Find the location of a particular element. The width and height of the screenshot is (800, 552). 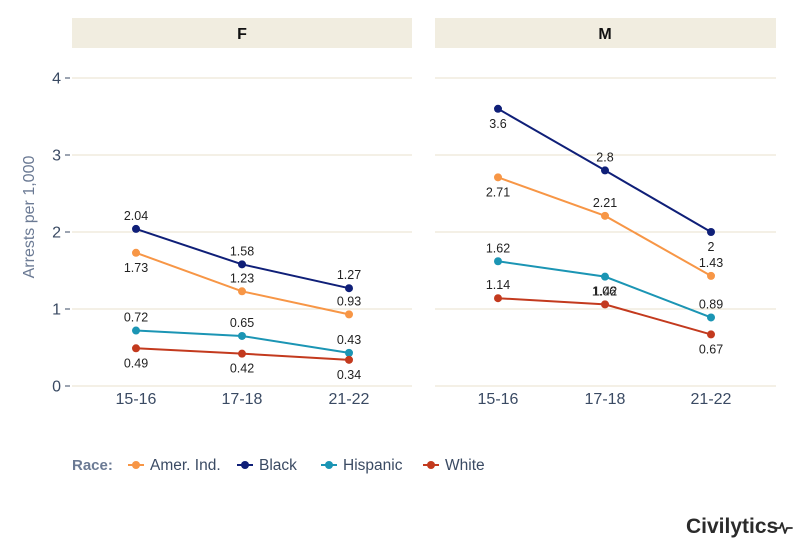

y-axis-title: Arrests per 1,000 is located at coordinates (29, 217).